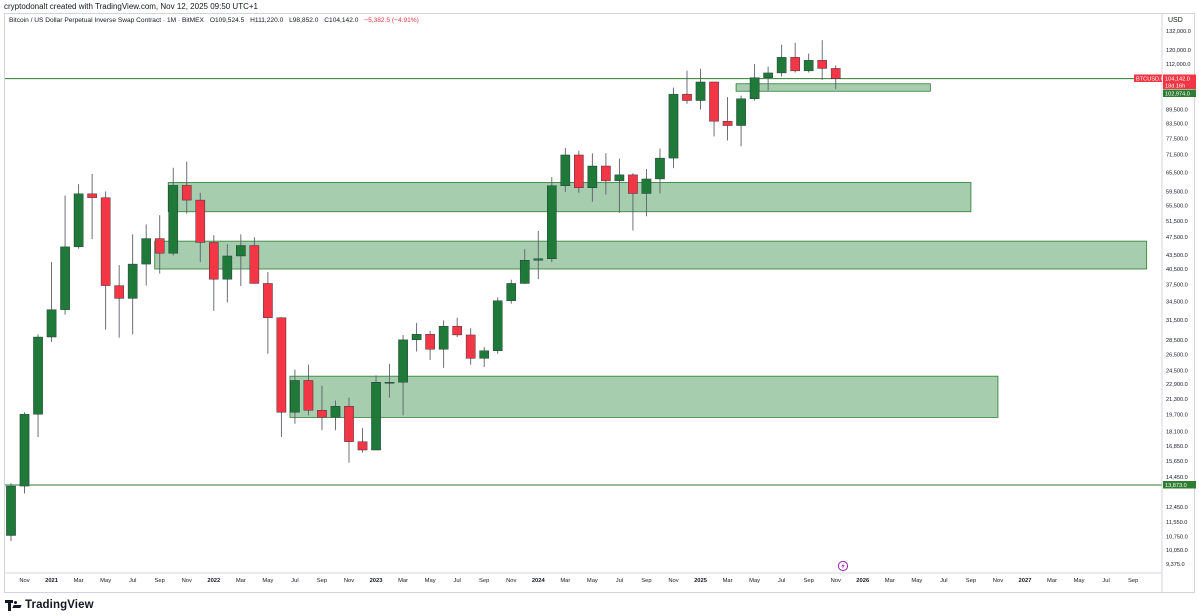 The height and width of the screenshot is (616, 1199). Describe the element at coordinates (1177, 238) in the screenshot. I see `price-tick-label: 47,500.0` at that location.